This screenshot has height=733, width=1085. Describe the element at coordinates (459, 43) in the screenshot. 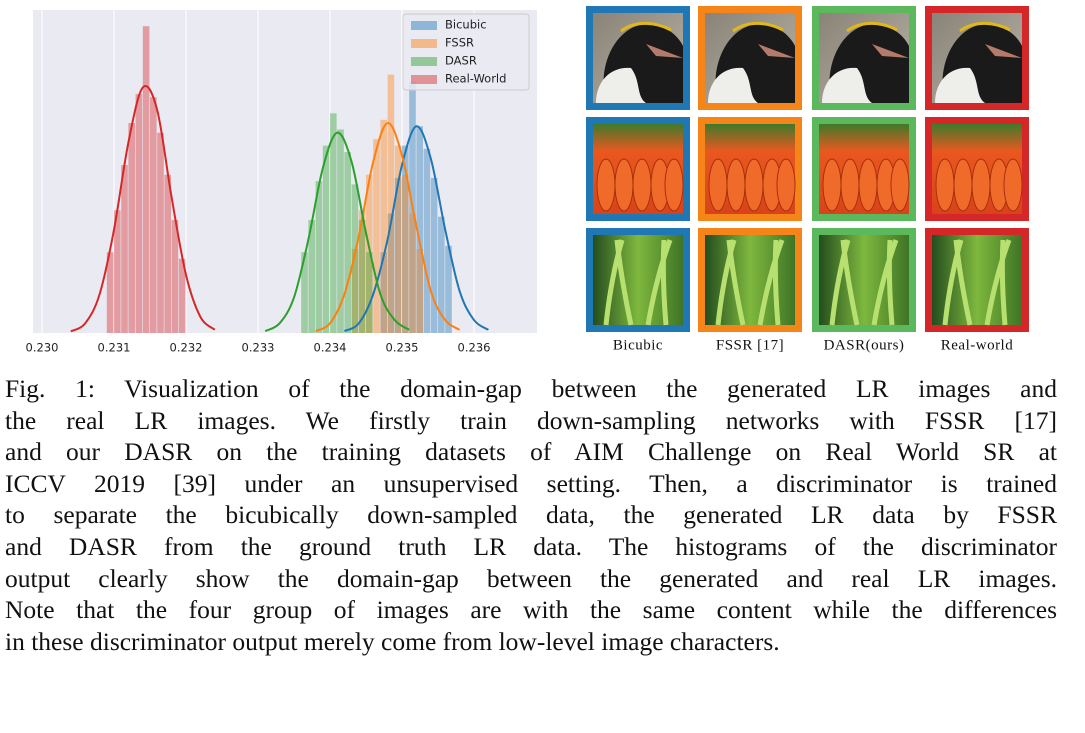

I see `legend-label: FSSR` at that location.